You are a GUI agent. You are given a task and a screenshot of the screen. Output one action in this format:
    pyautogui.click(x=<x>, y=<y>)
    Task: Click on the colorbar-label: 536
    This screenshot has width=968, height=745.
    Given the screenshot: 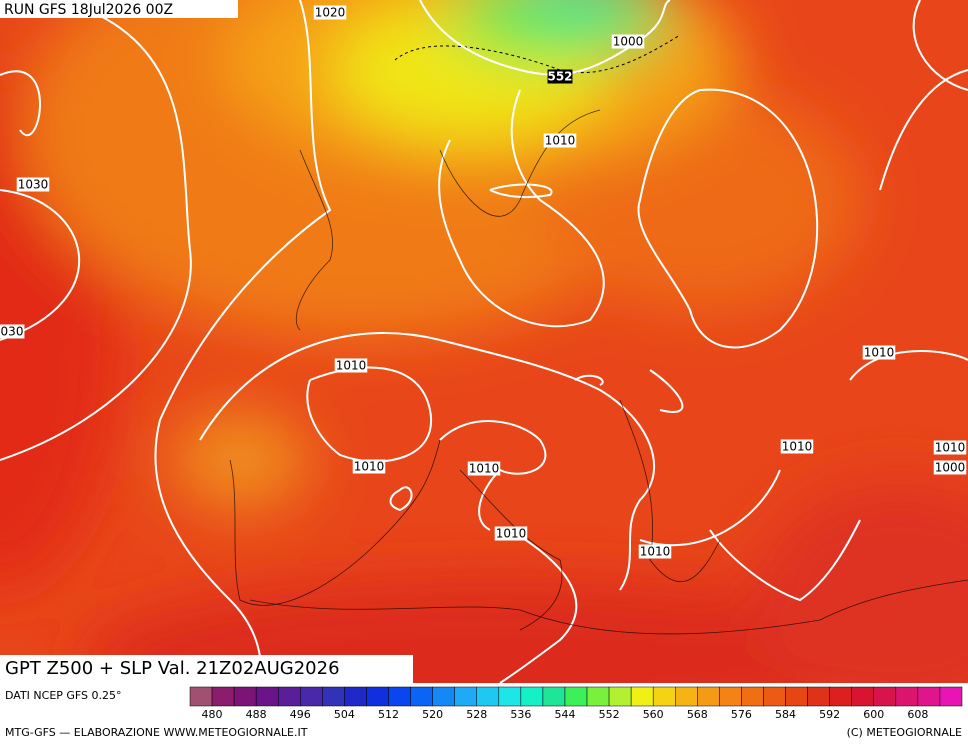 What is the action you would take?
    pyautogui.click(x=520, y=714)
    